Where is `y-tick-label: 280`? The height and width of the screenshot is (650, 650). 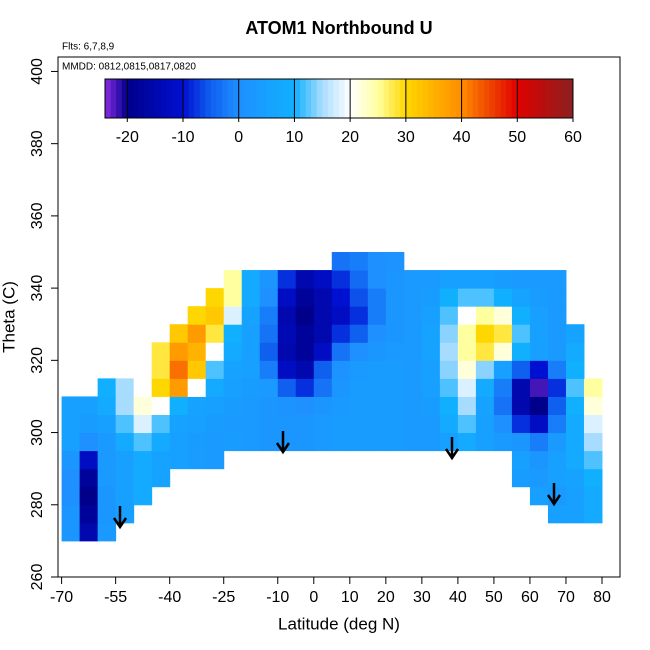
y-tick-label: 280 is located at coordinates (37, 504).